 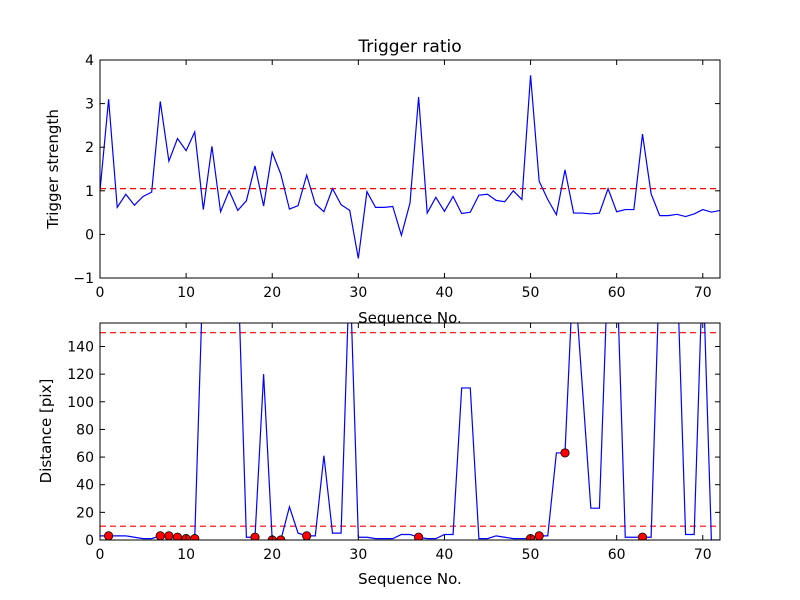 What do you see at coordinates (272, 555) in the screenshot?
I see `bottom-x-tick-label: 20` at bounding box center [272, 555].